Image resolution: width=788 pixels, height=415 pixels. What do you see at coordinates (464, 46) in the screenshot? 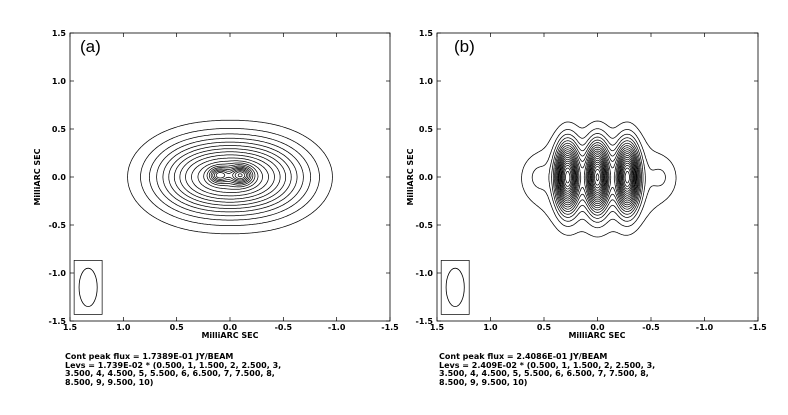
I see `panel-label: (b)` at bounding box center [464, 46].